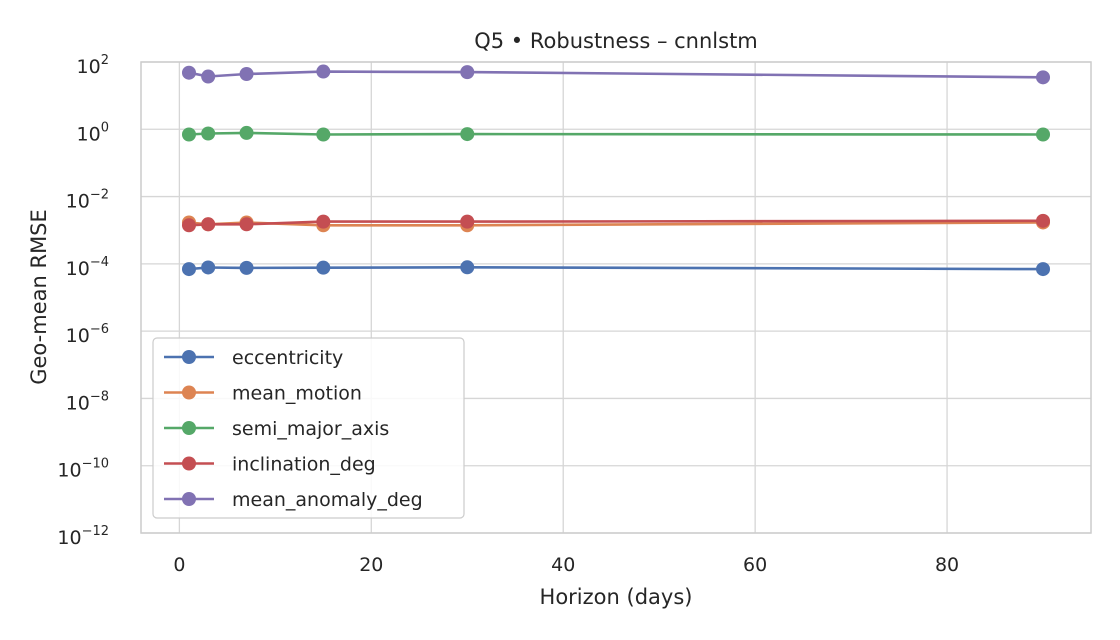 The height and width of the screenshot is (640, 1120). I want to click on legend-label: inclination_deg, so click(304, 465).